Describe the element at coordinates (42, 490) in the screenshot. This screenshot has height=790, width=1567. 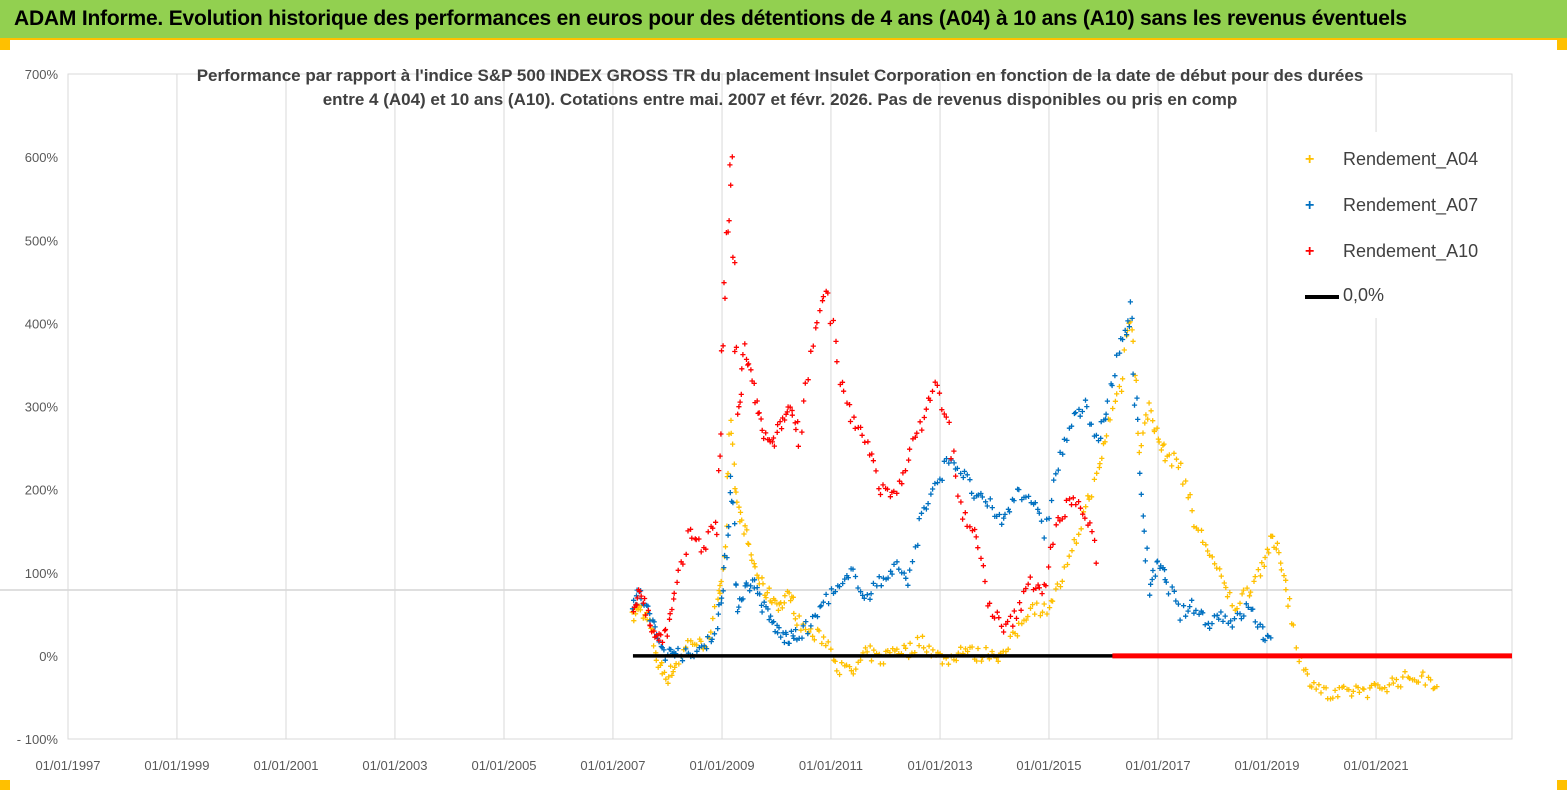
I see `y-tick-label: 200%` at that location.